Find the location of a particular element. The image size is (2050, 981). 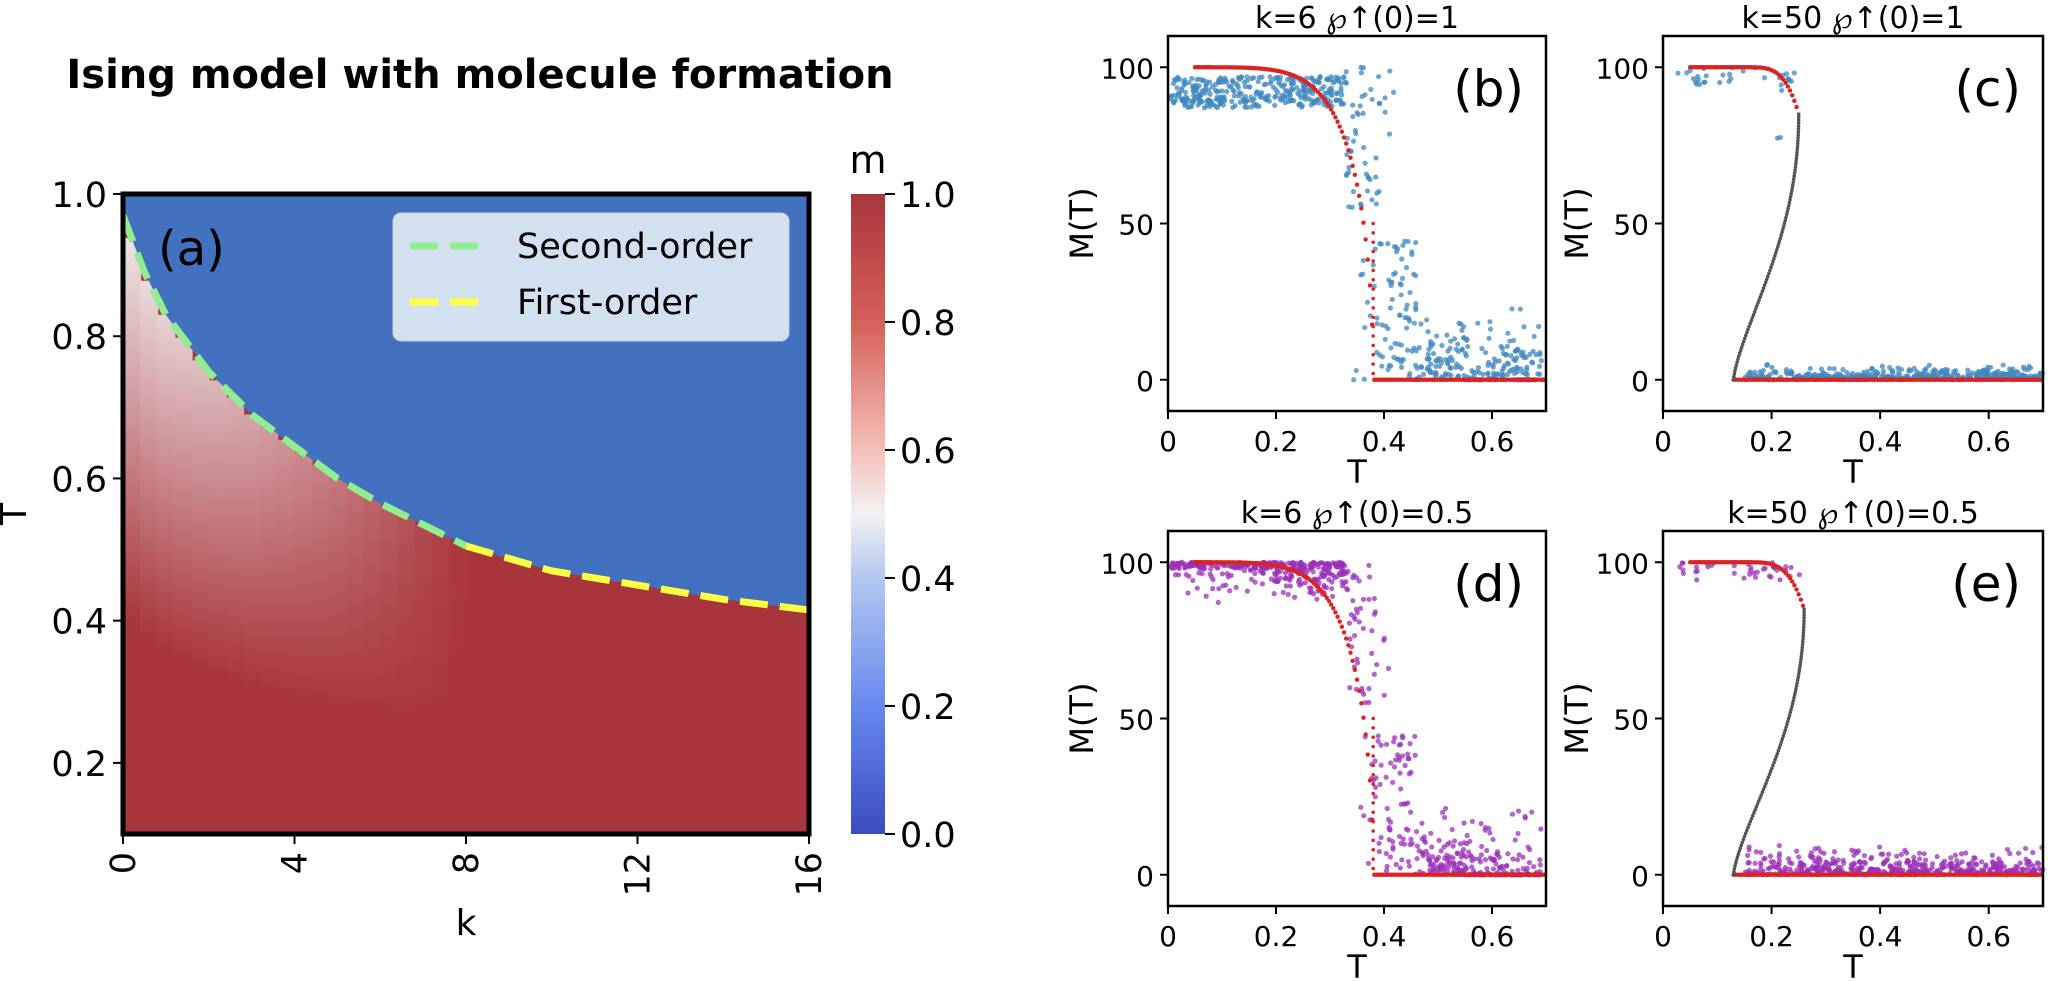

colorbar-tick-label: 0.6 is located at coordinates (928, 452).